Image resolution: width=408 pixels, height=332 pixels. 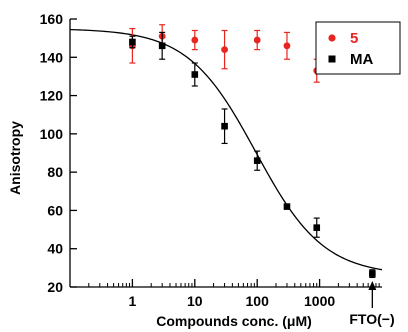 I want to click on y-tick-label: 20, so click(x=55, y=287).